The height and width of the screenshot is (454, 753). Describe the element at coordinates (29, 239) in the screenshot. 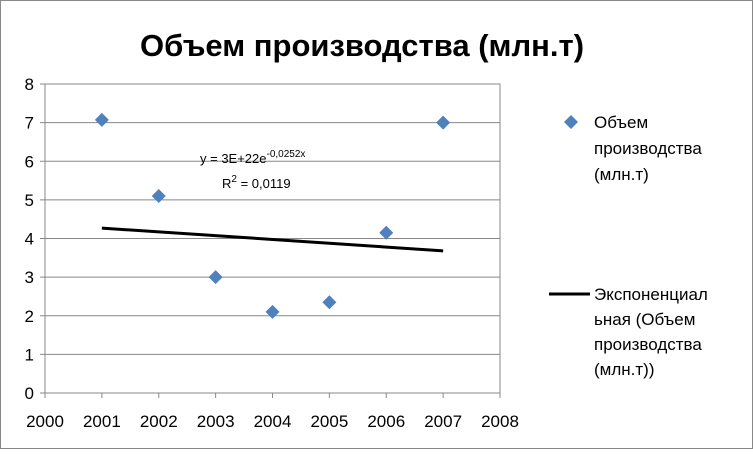

I see `y-tick-label: 4` at that location.